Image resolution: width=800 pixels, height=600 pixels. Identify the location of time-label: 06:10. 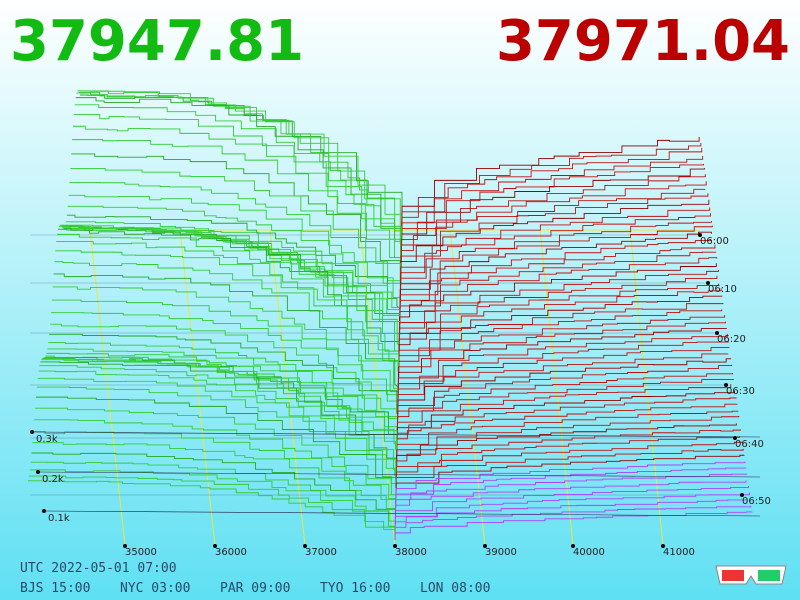
(722, 289).